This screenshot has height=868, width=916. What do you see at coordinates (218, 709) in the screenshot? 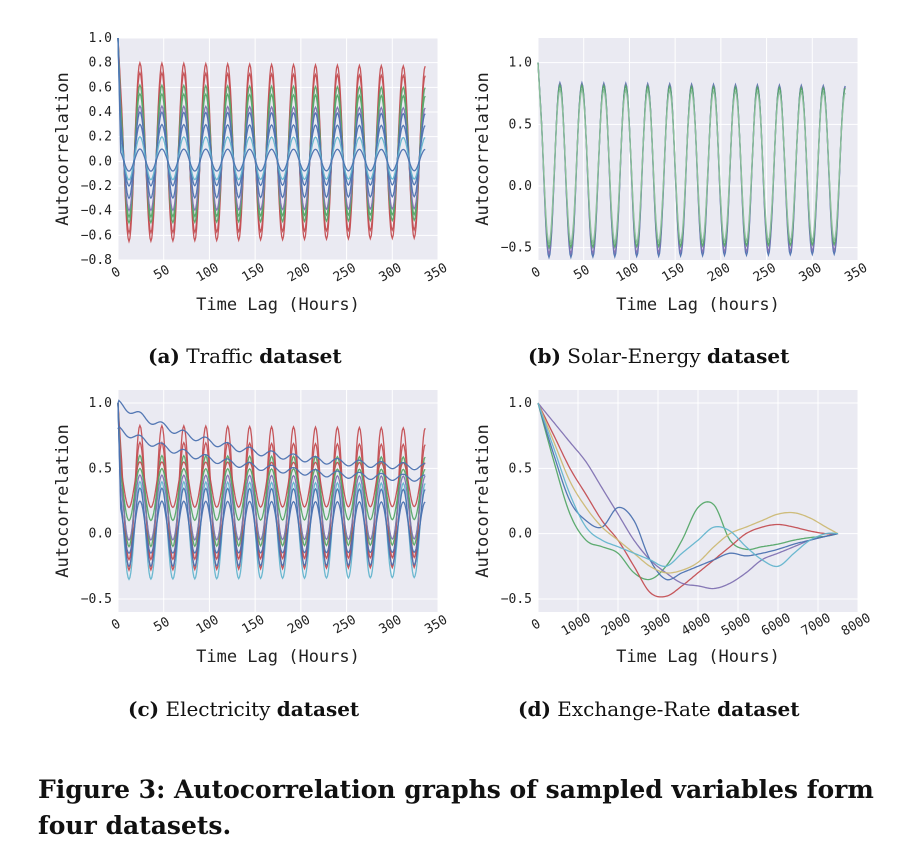
I see `caption-c-name: Electricity` at bounding box center [218, 709].